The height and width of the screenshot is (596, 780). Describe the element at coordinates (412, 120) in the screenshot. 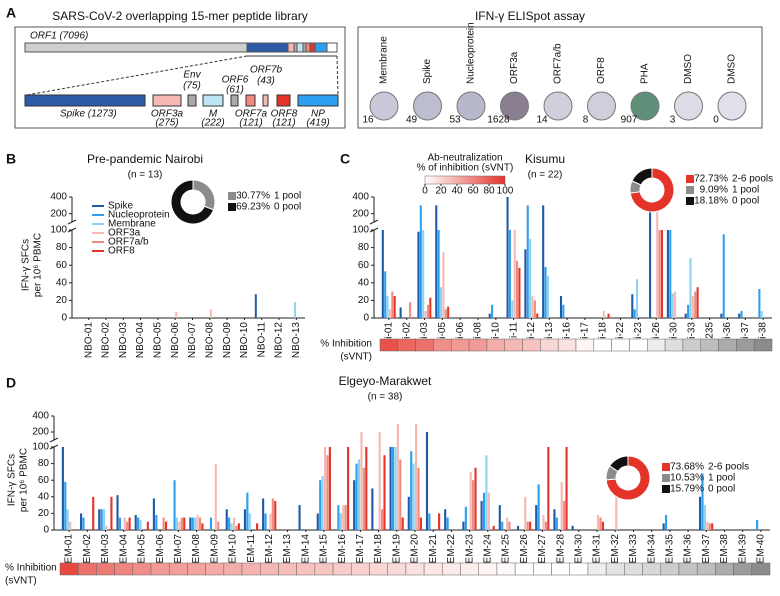

I see `well-count: 49` at that location.